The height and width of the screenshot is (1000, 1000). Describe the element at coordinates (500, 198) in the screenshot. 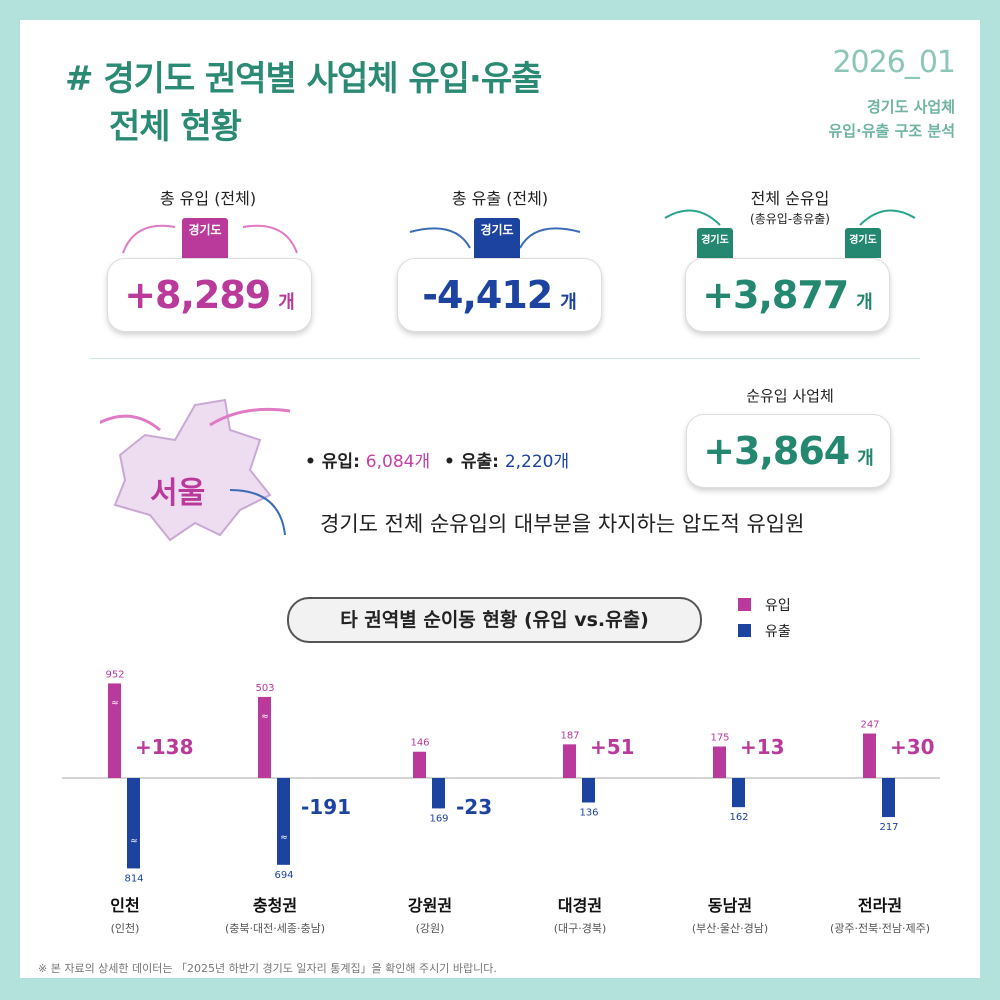

I see `kpi-outflow-label: 총 유출 (전체)` at that location.